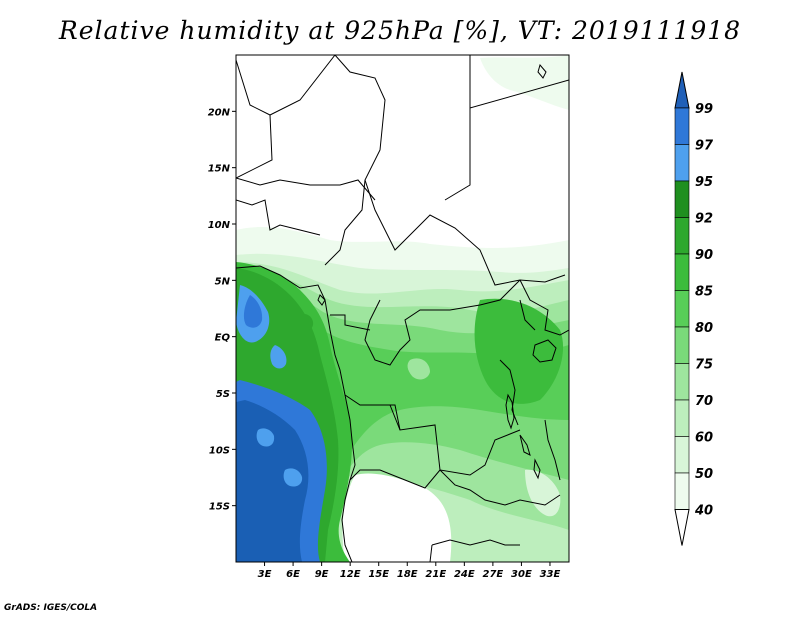  What do you see at coordinates (682, 90) in the screenshot?
I see `colorbar-top-cap` at bounding box center [682, 90].